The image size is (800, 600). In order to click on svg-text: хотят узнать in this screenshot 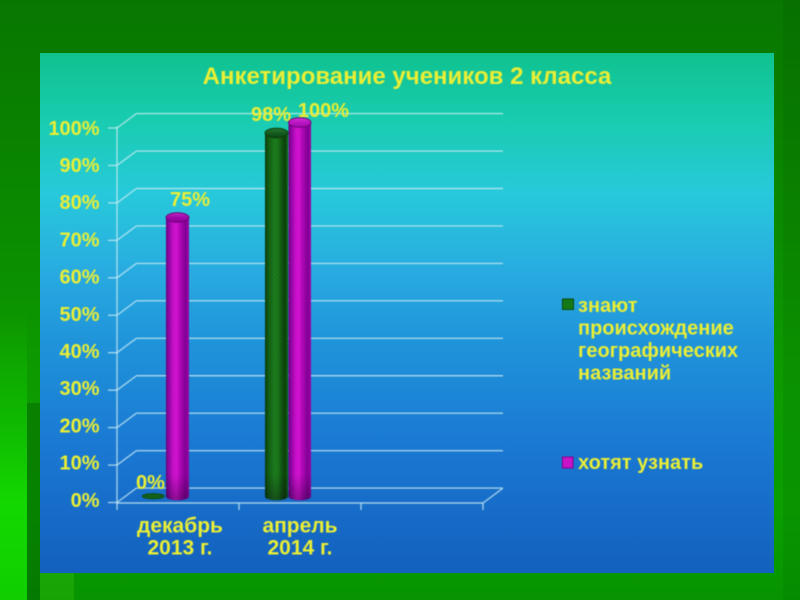, I will do `click(640, 463)`.